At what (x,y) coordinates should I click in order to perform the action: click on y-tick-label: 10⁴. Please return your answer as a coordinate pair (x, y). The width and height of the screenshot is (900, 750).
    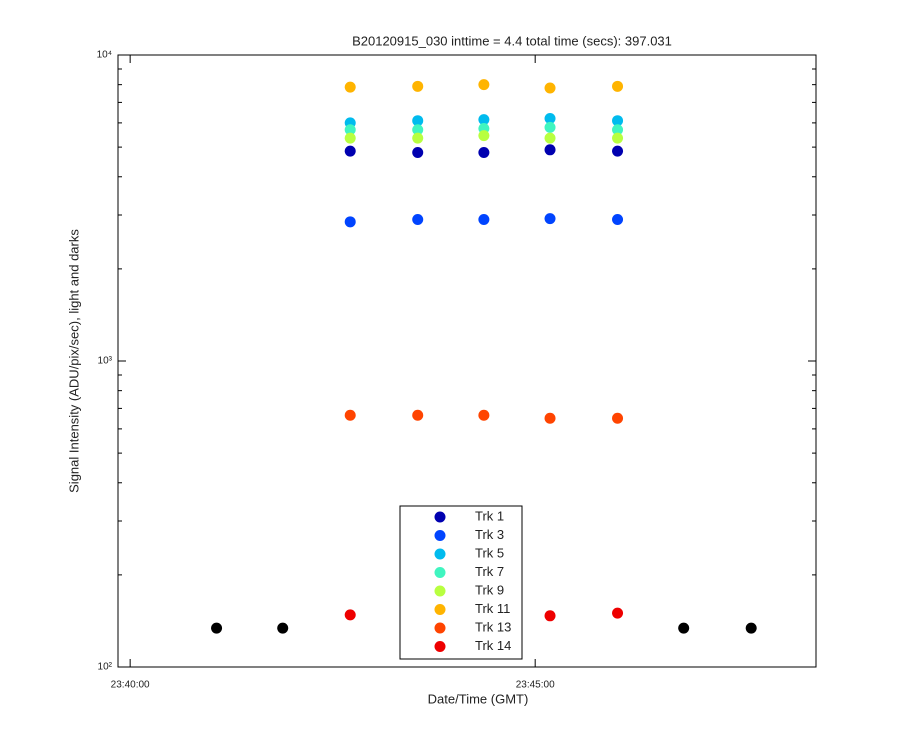
    Looking at the image, I should click on (104, 55).